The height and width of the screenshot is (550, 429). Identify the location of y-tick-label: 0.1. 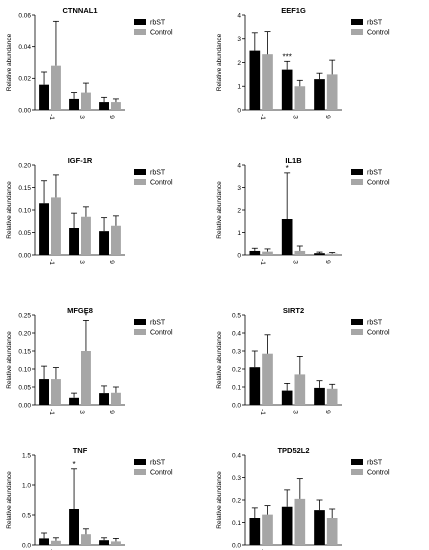
(236, 387).